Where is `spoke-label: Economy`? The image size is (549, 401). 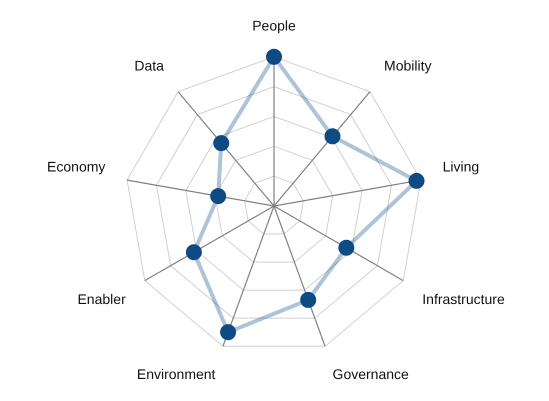 spoke-label: Economy is located at coordinates (76, 166).